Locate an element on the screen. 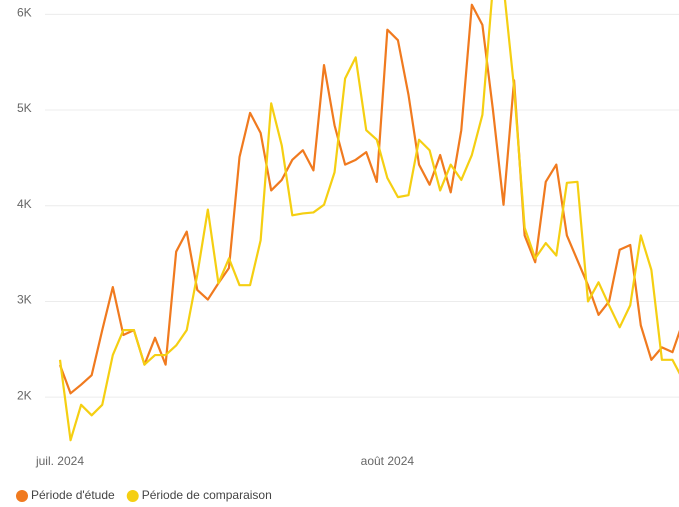  x-tick-label: juil. 2024 is located at coordinates (59, 461).